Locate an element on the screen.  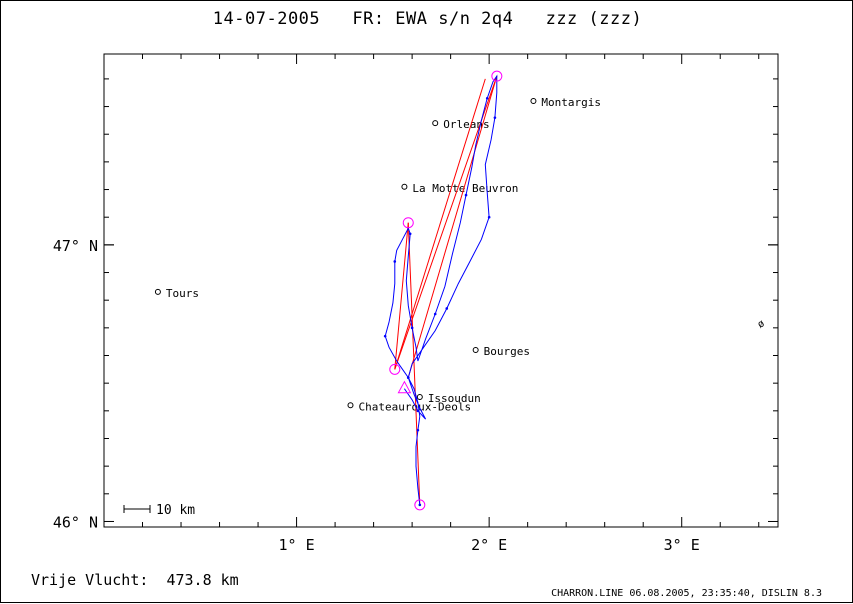
x-tick-label: 2° E is located at coordinates (489, 545).